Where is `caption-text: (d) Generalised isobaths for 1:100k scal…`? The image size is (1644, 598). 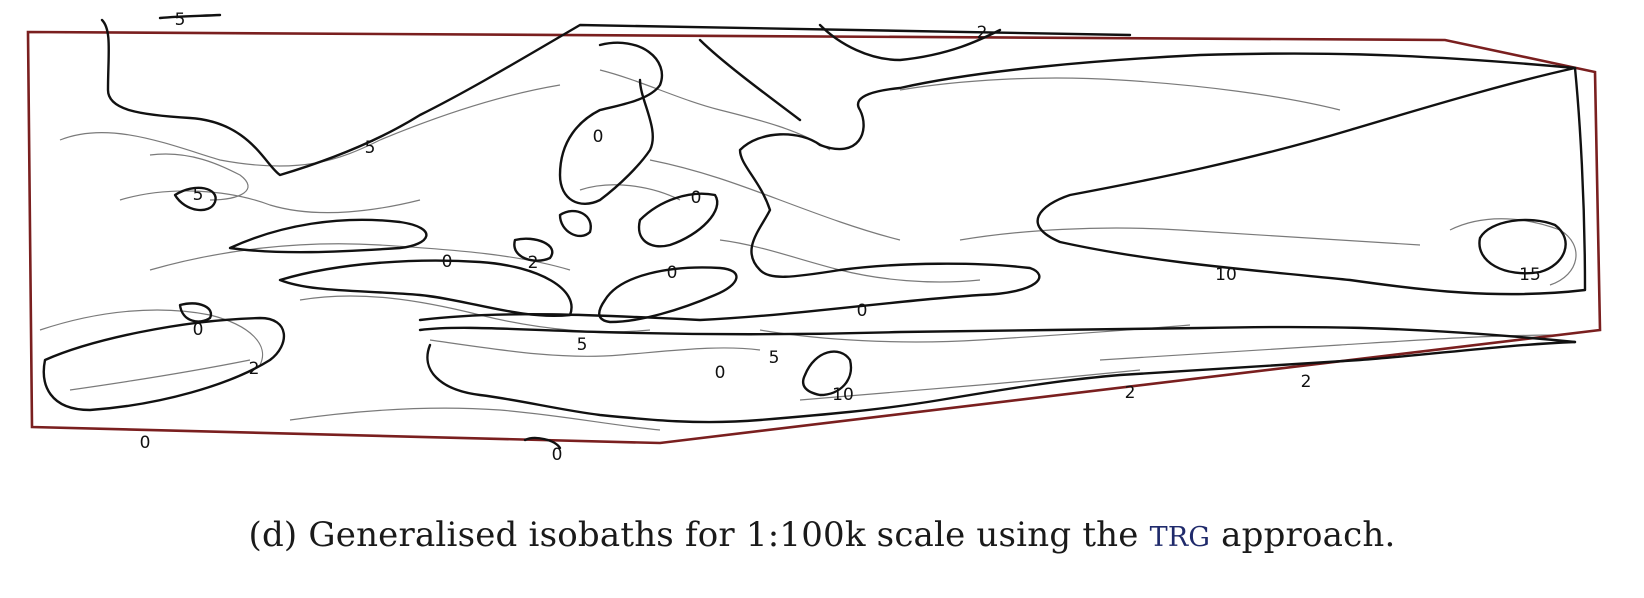 caption-text: (d) Generalised isobaths for 1:100k scal… is located at coordinates (699, 535).